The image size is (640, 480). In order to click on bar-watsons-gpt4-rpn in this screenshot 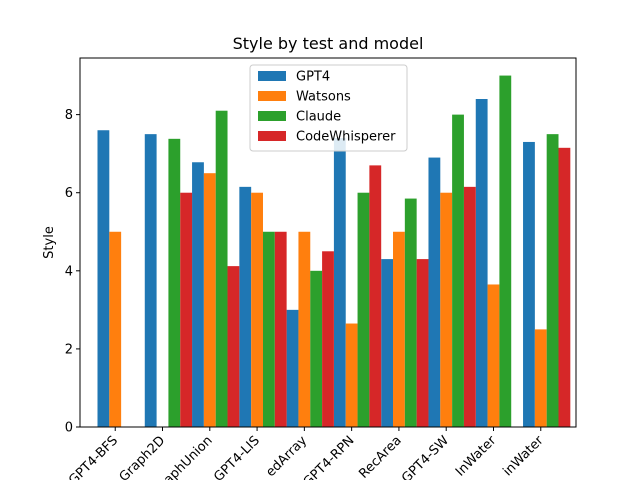, I will do `click(351, 375)`.